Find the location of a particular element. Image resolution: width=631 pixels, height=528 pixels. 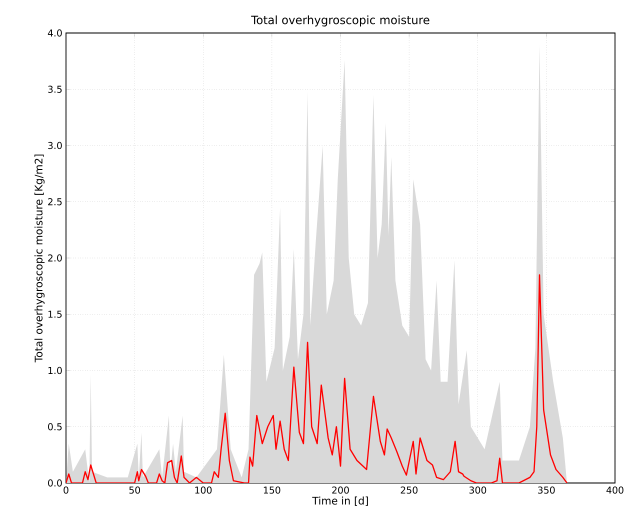

x-axis-title: Time in [d] is located at coordinates (340, 501).